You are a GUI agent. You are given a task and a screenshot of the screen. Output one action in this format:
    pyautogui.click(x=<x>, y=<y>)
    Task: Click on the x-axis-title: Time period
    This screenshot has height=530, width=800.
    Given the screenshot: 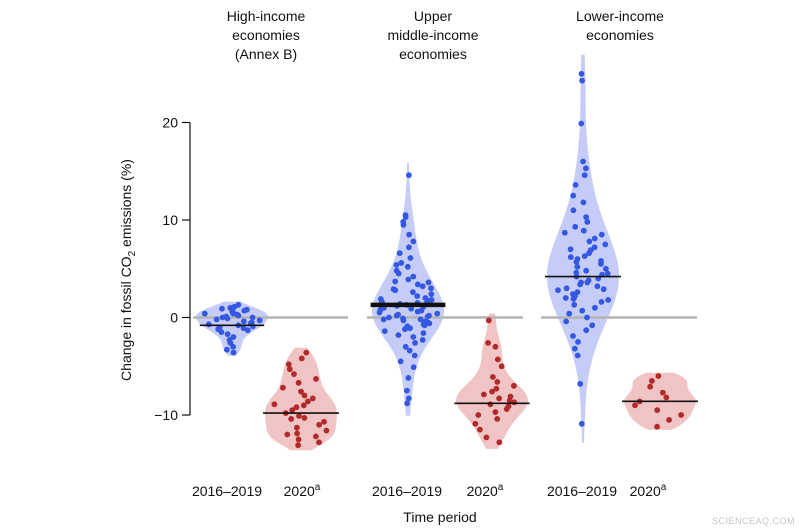 What is the action you would take?
    pyautogui.click(x=439, y=517)
    